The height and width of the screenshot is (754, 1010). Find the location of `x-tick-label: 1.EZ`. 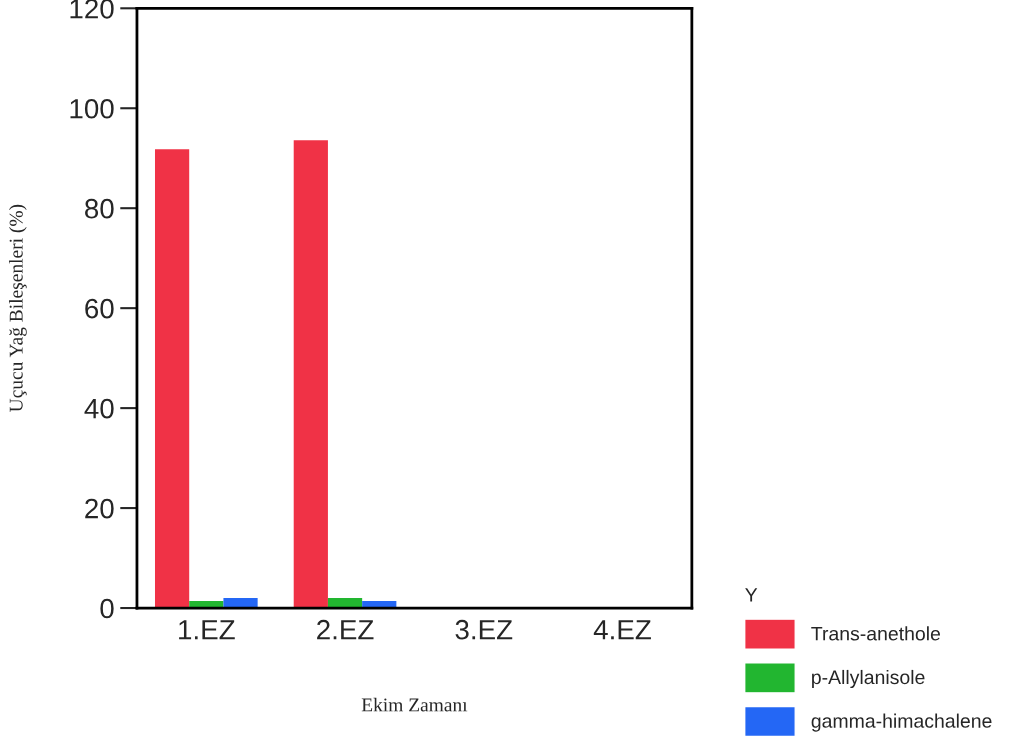

x-tick-label: 1.EZ is located at coordinates (207, 630).